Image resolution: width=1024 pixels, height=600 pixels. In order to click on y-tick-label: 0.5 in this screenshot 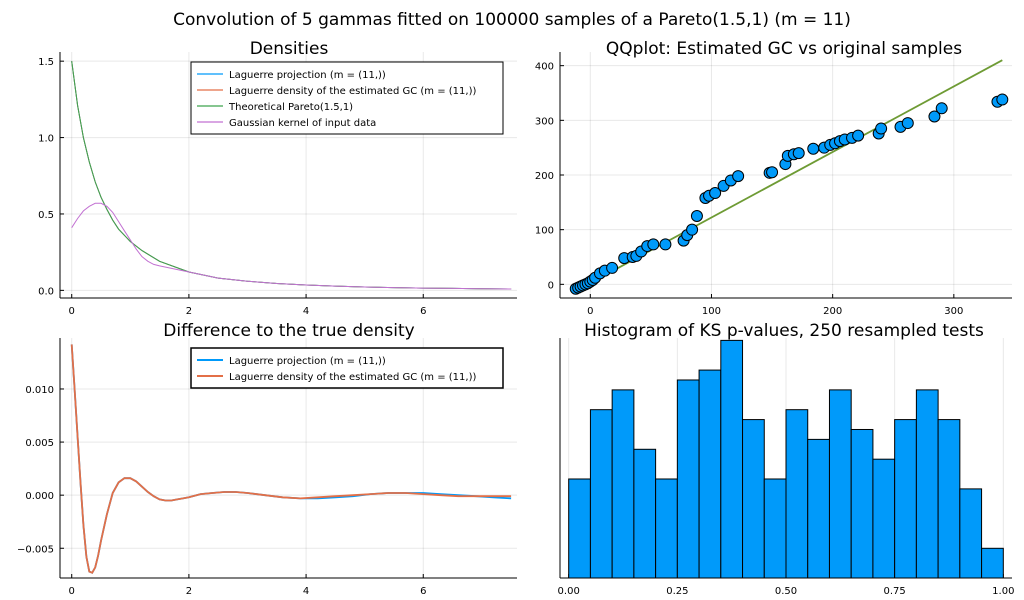, I will do `click(46, 215)`.